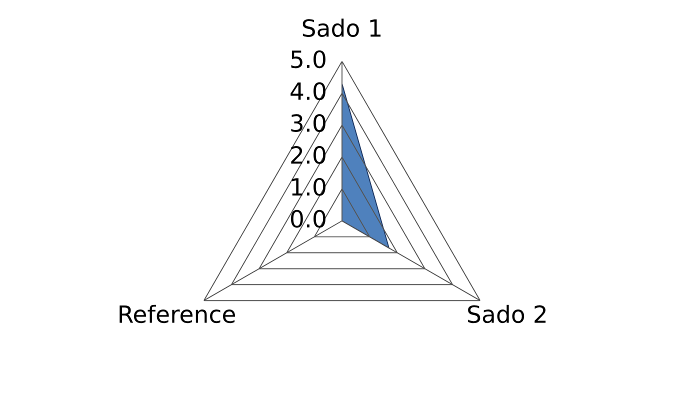  What do you see at coordinates (308, 59) in the screenshot?
I see `y-tick-label: 5.0` at bounding box center [308, 59].